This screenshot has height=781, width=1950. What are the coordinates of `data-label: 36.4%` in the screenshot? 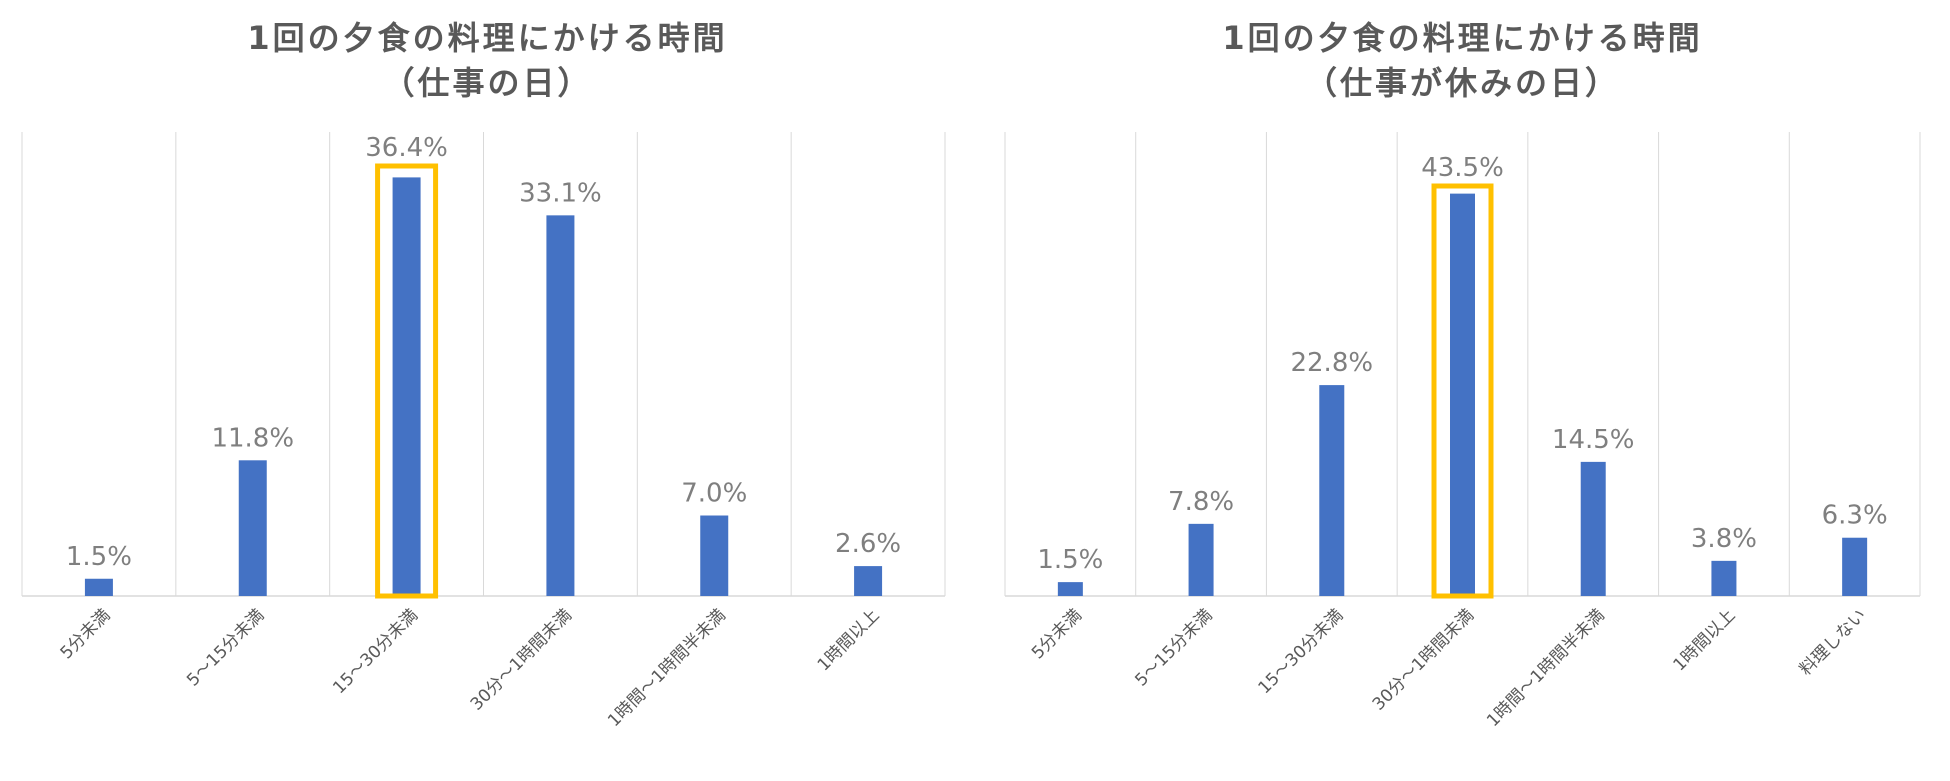 It's located at (406, 148).